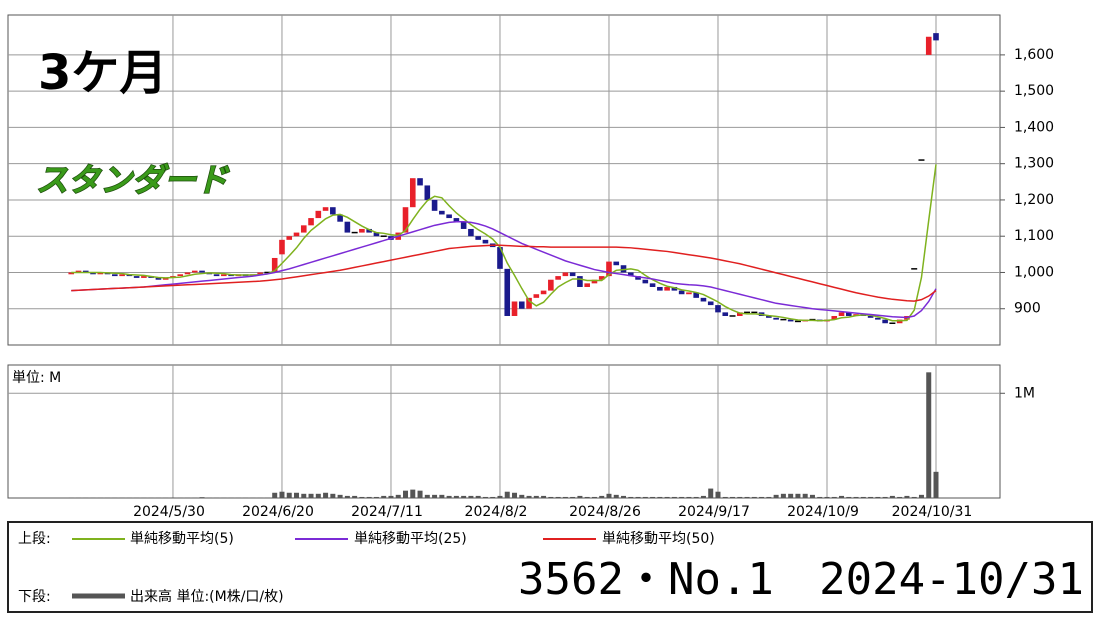 The image size is (1100, 618). Describe the element at coordinates (36, 378) in the screenshot. I see `y-axis-label: 単位: M` at that location.